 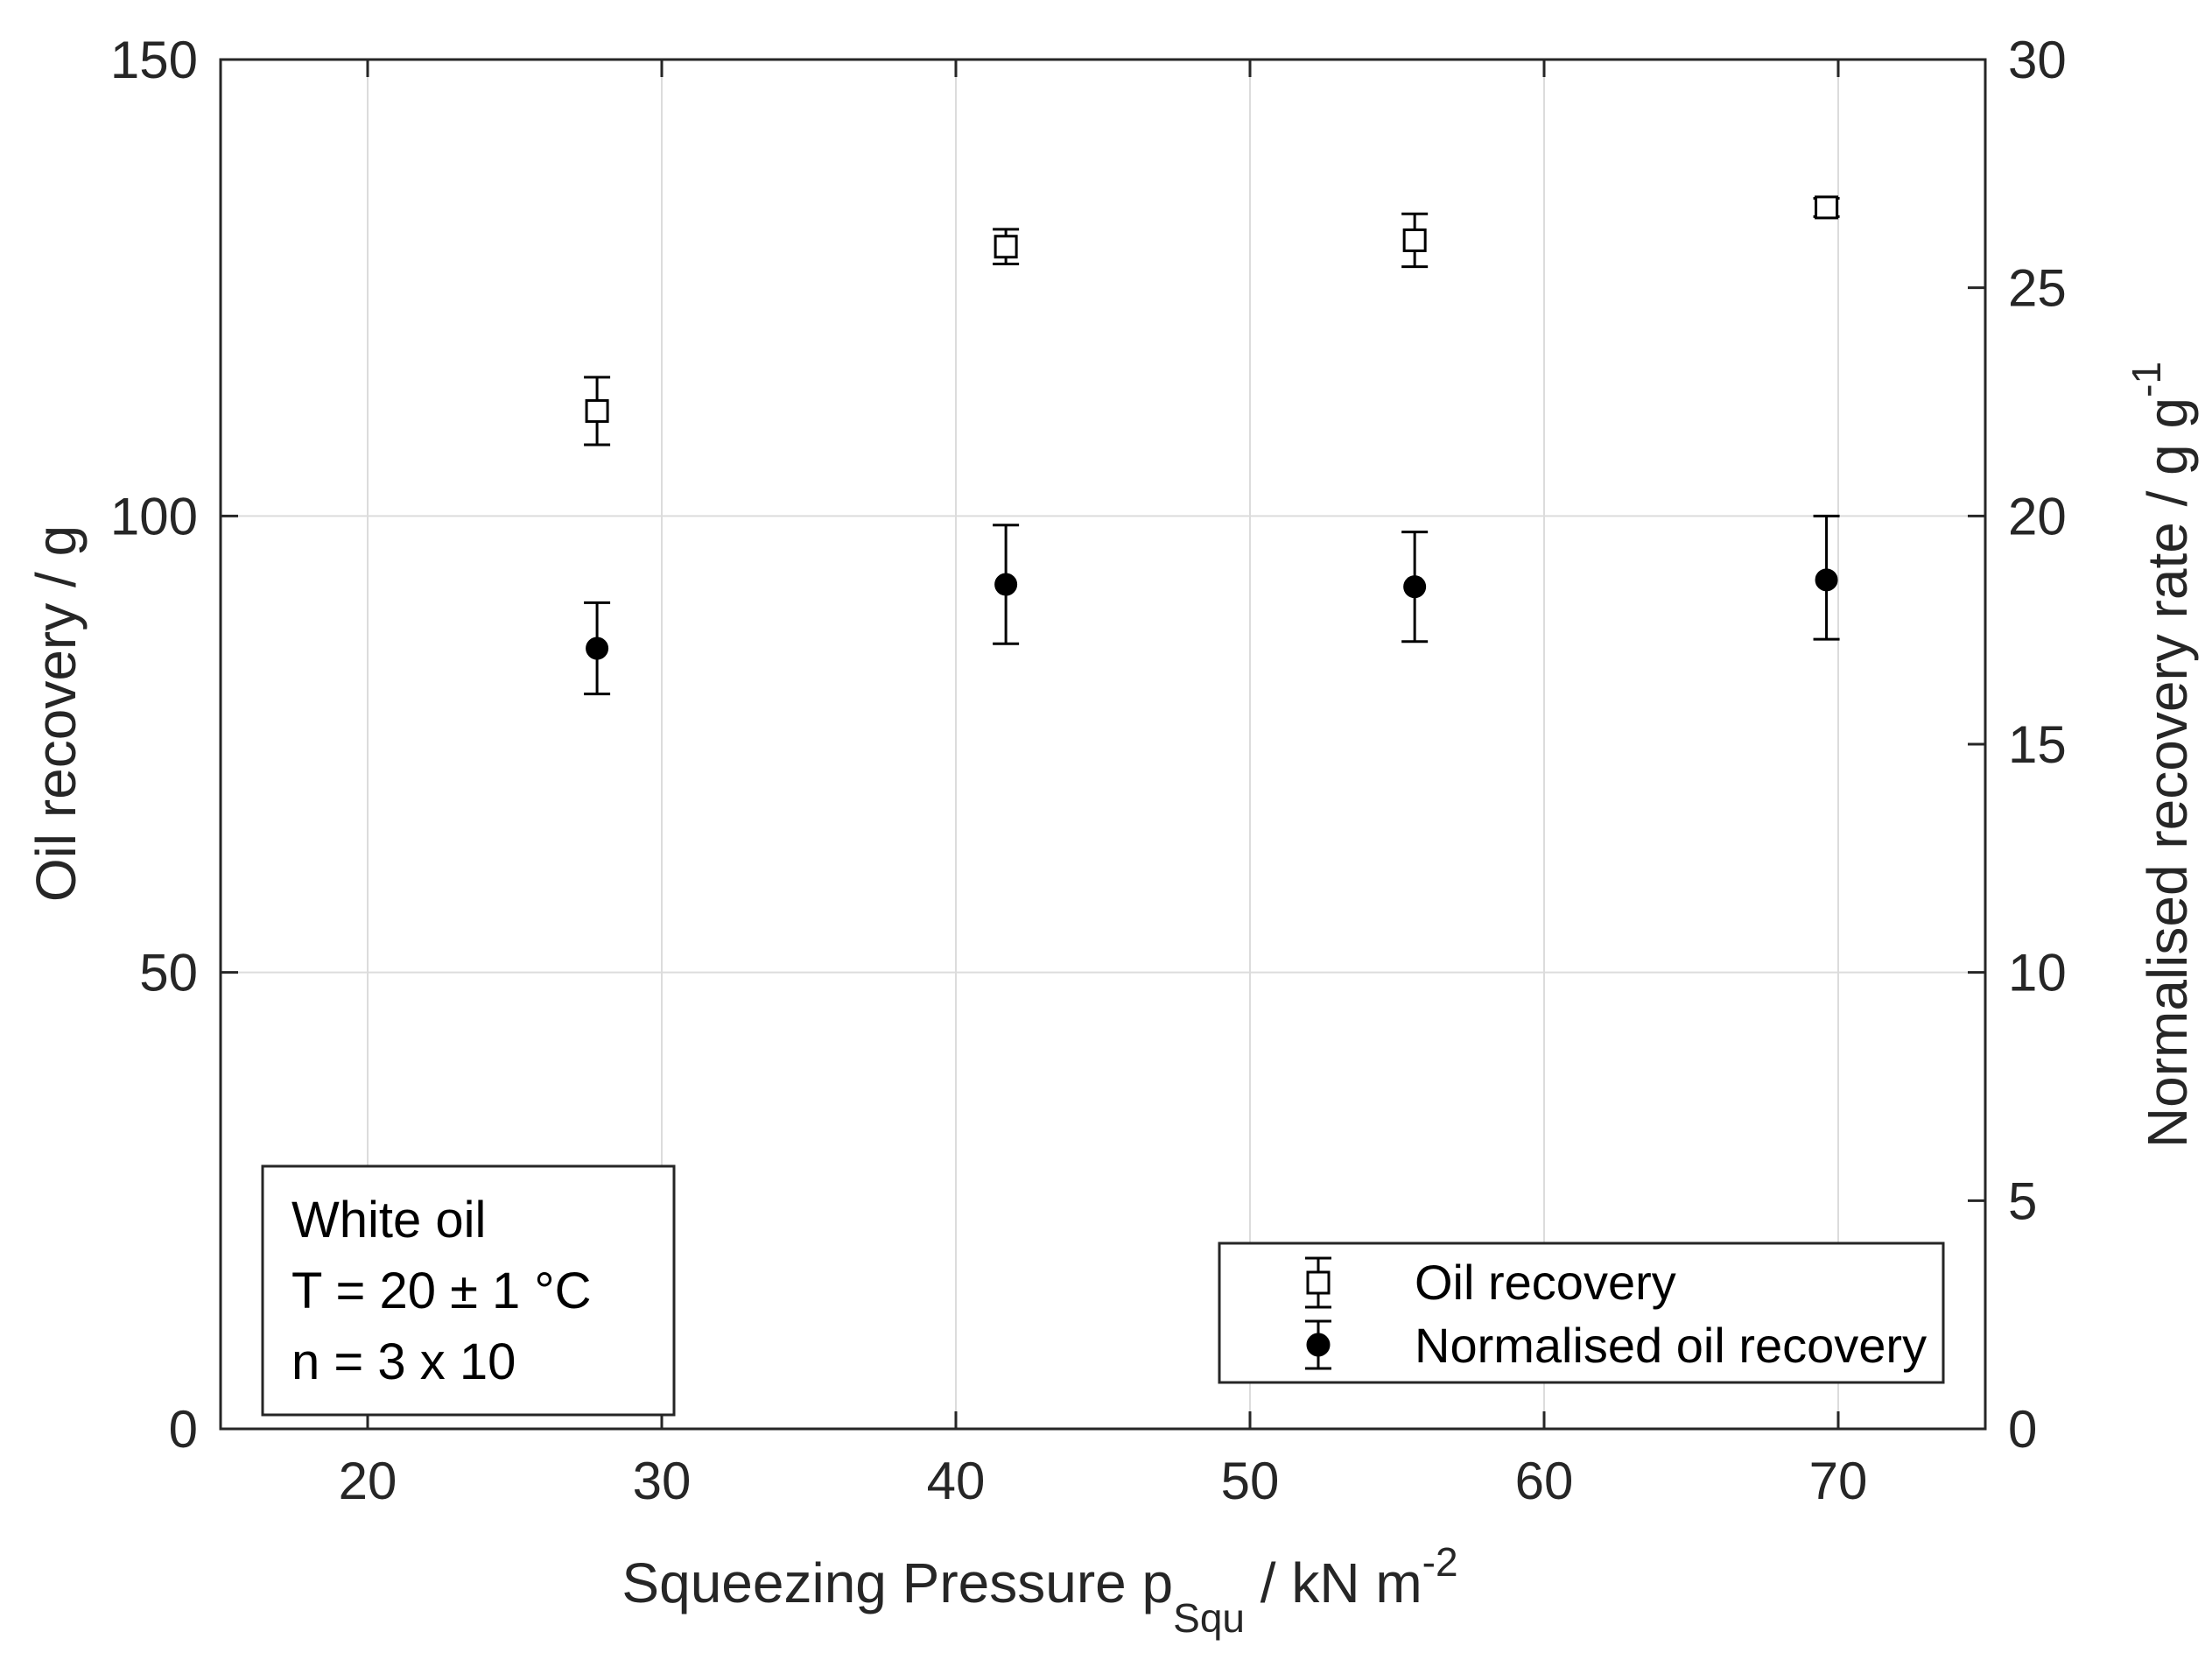 What do you see at coordinates (1671, 1345) in the screenshot?
I see `legend-label-normalised: Normalised oil recovery` at bounding box center [1671, 1345].